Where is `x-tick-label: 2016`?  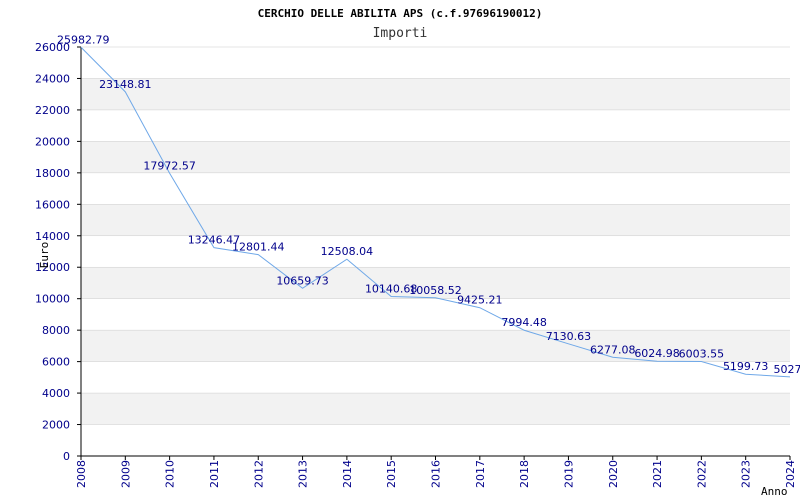 x-tick-label: 2016 is located at coordinates (436, 474).